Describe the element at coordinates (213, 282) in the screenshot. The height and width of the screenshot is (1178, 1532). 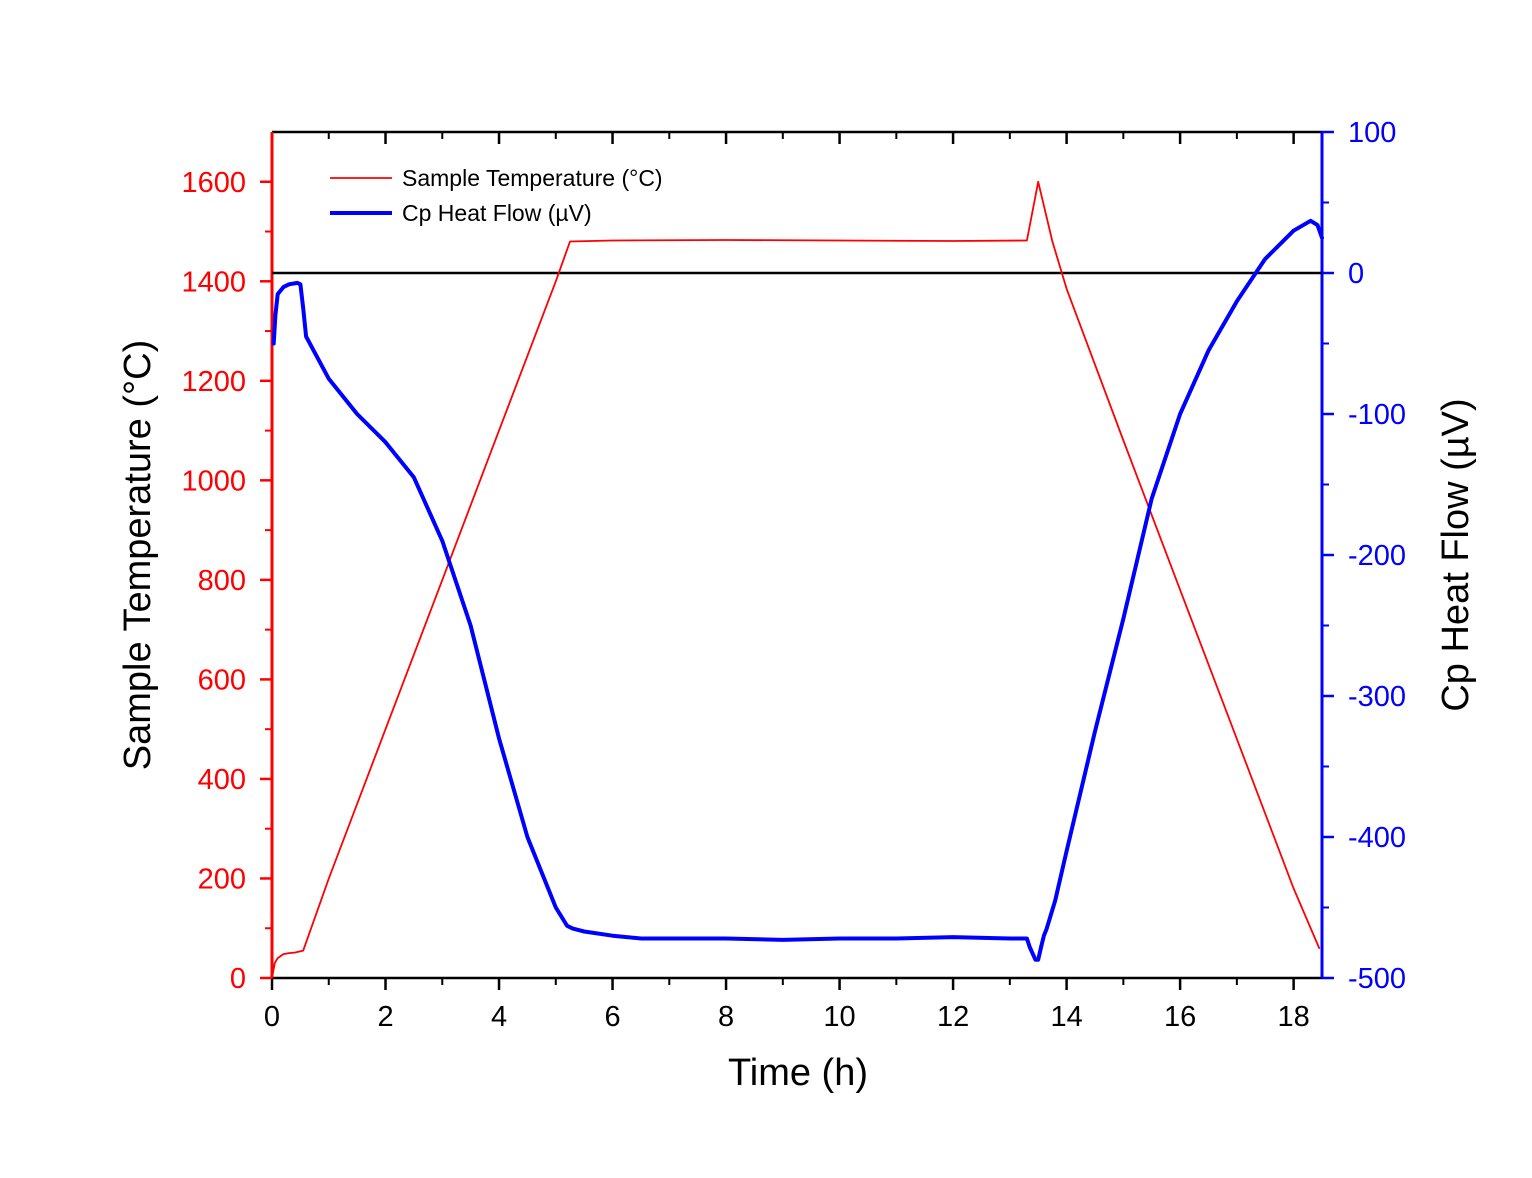
I see `y-left-tick-label: 1400` at that location.